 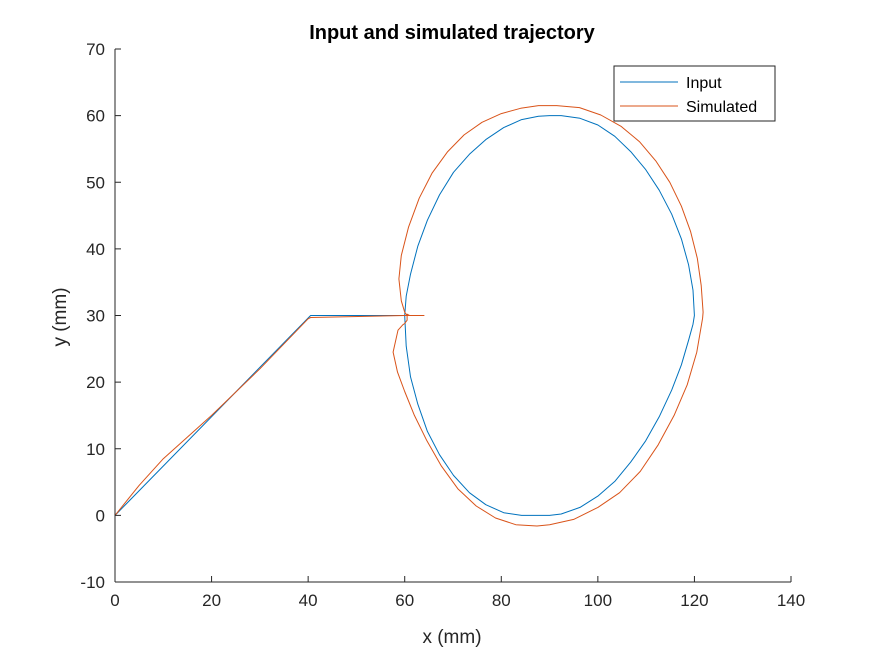 I want to click on y-tick-label: 10, so click(x=95, y=449).